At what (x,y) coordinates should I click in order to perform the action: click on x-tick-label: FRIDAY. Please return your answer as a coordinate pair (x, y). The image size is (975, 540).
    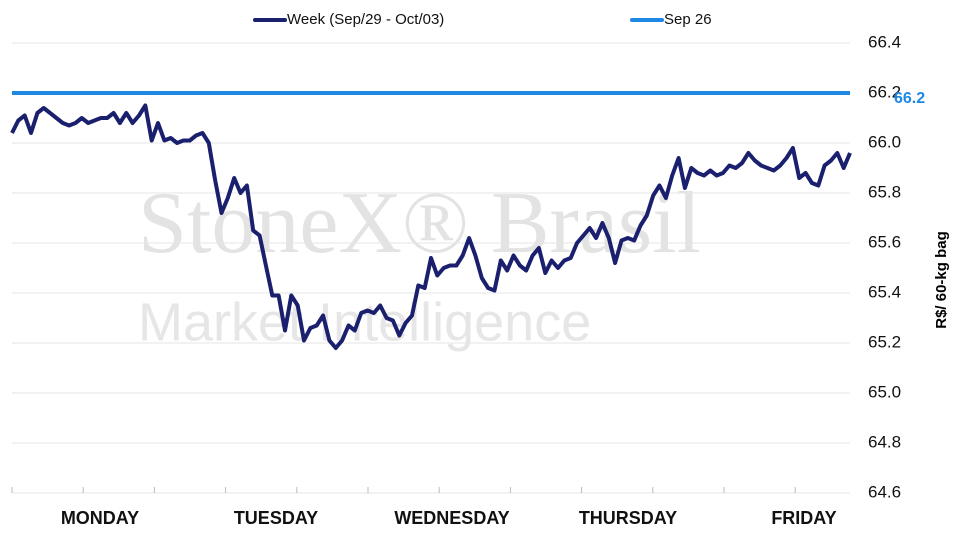
    Looking at the image, I should click on (803, 518).